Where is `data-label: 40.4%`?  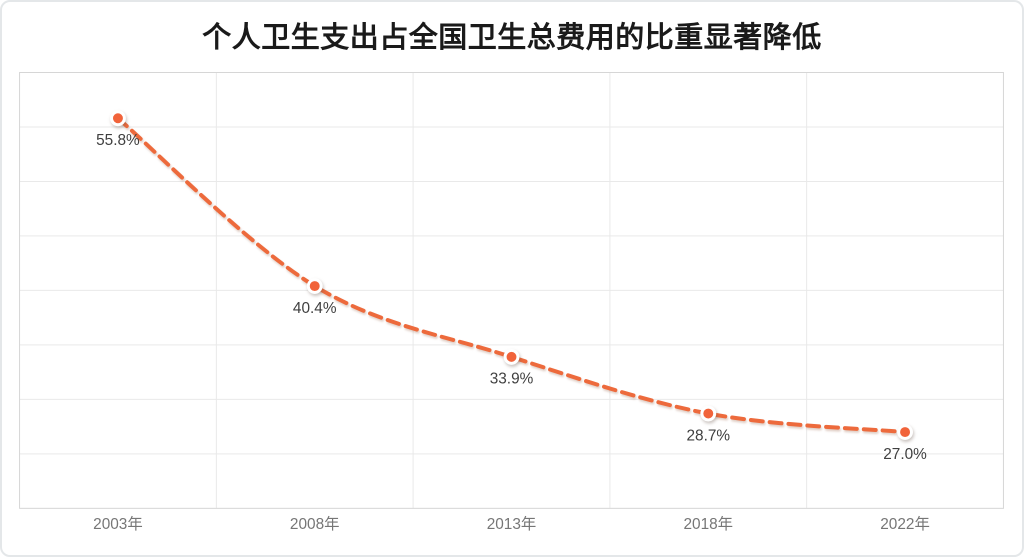
data-label: 40.4% is located at coordinates (315, 308).